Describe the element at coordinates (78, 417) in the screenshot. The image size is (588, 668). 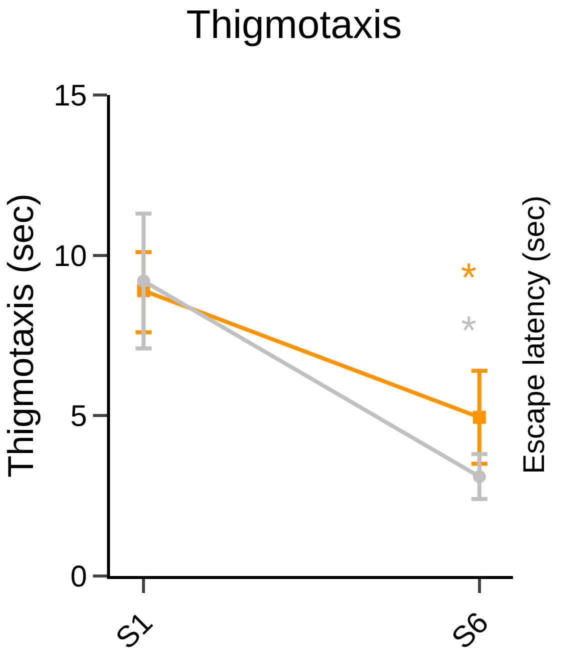
I see `y-tick-label: 5` at that location.